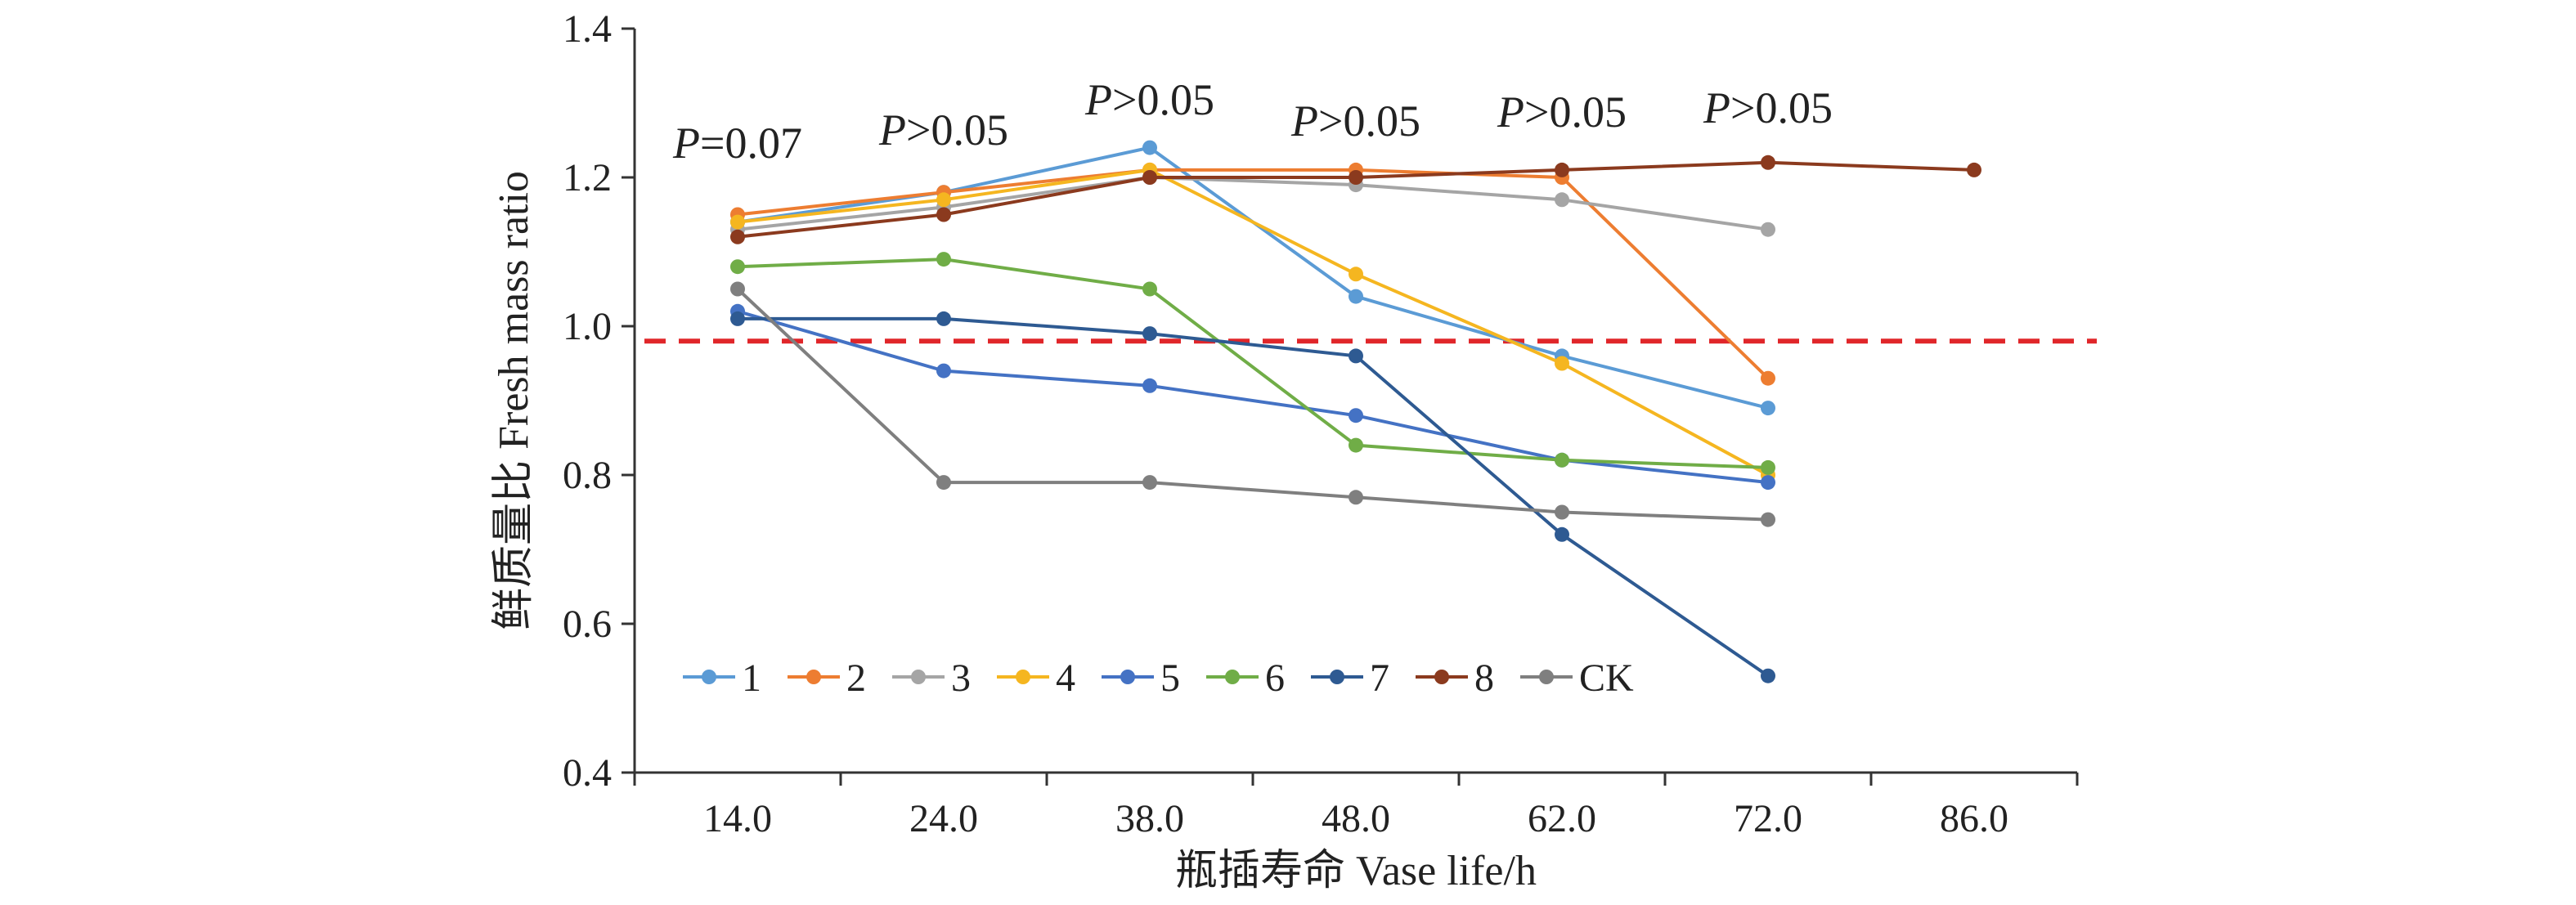 This screenshot has width=2576, height=905. What do you see at coordinates (722, 678) in the screenshot?
I see `legend-item: 1` at bounding box center [722, 678].